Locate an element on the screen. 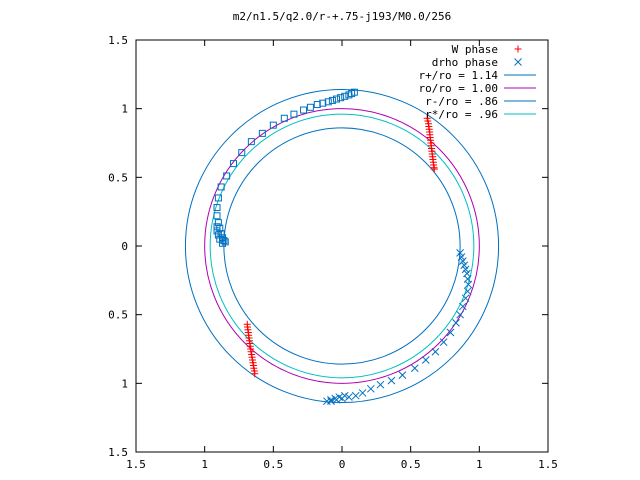 Image resolution: width=640 pixels, height=480 pixels. legend-label: drho phase is located at coordinates (465, 62).